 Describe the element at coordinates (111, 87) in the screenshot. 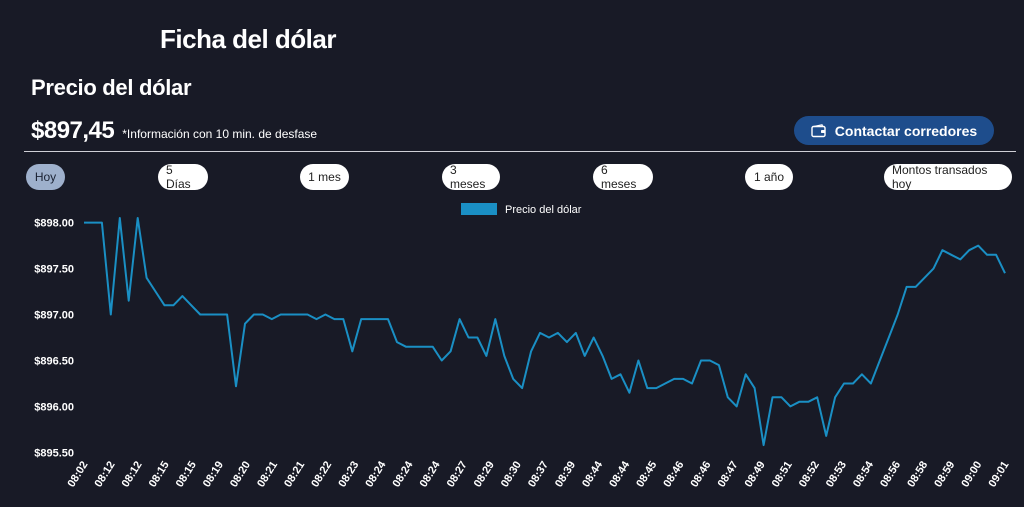

I see `section-title: Precio del dólar` at that location.